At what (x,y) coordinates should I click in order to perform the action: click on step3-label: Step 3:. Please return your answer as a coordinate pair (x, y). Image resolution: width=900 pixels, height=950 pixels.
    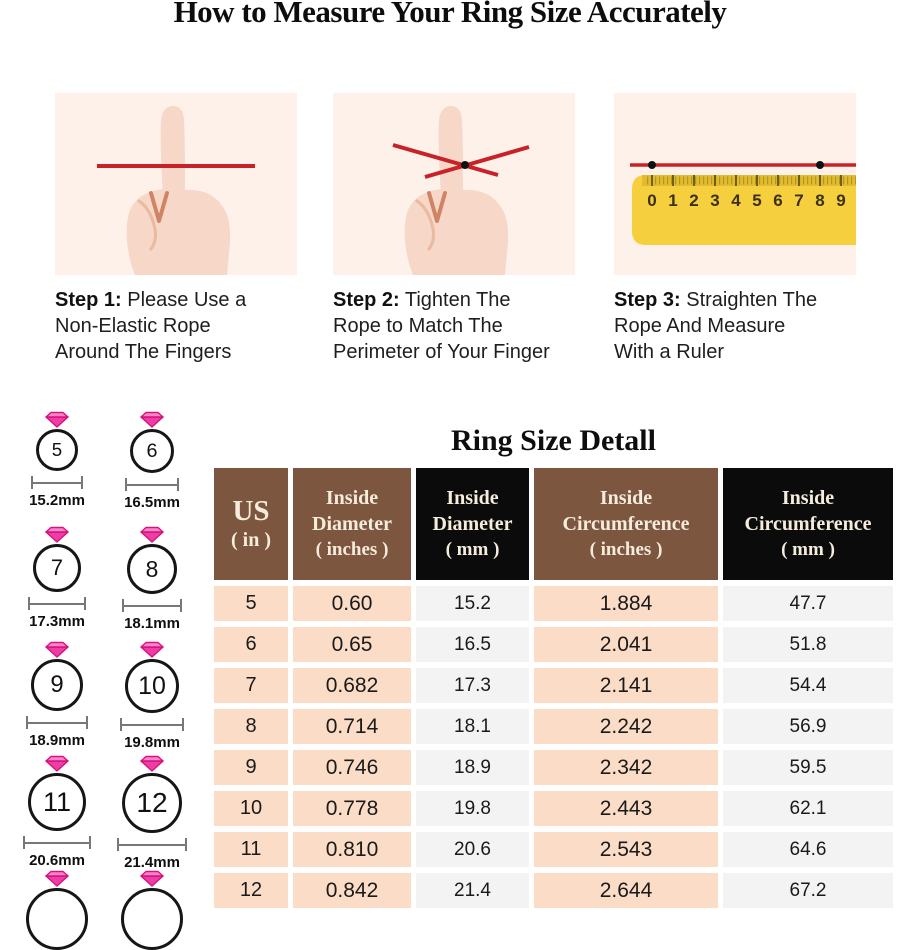
    Looking at the image, I should click on (647, 300).